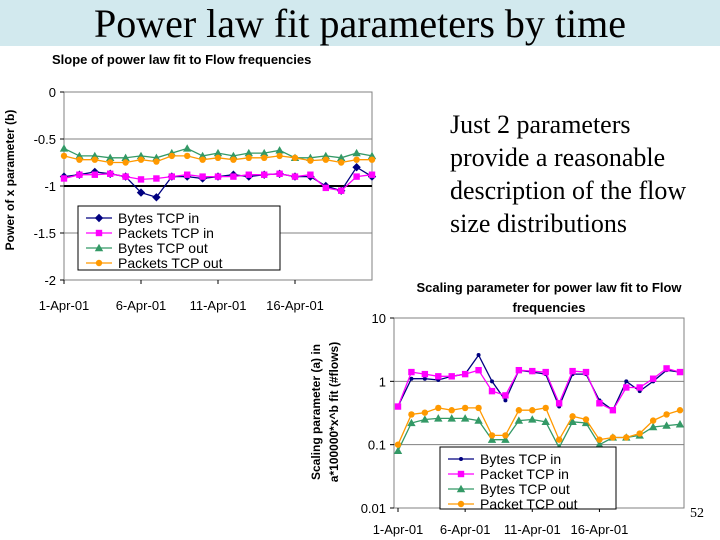  Describe the element at coordinates (295, 305) in the screenshot. I see `x-tick-label: 16-Apr-01` at that location.